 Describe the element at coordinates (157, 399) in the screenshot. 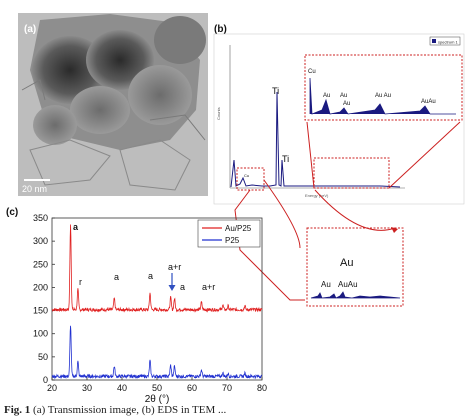

I see `xrd-xlabel: 2θ (°)` at that location.